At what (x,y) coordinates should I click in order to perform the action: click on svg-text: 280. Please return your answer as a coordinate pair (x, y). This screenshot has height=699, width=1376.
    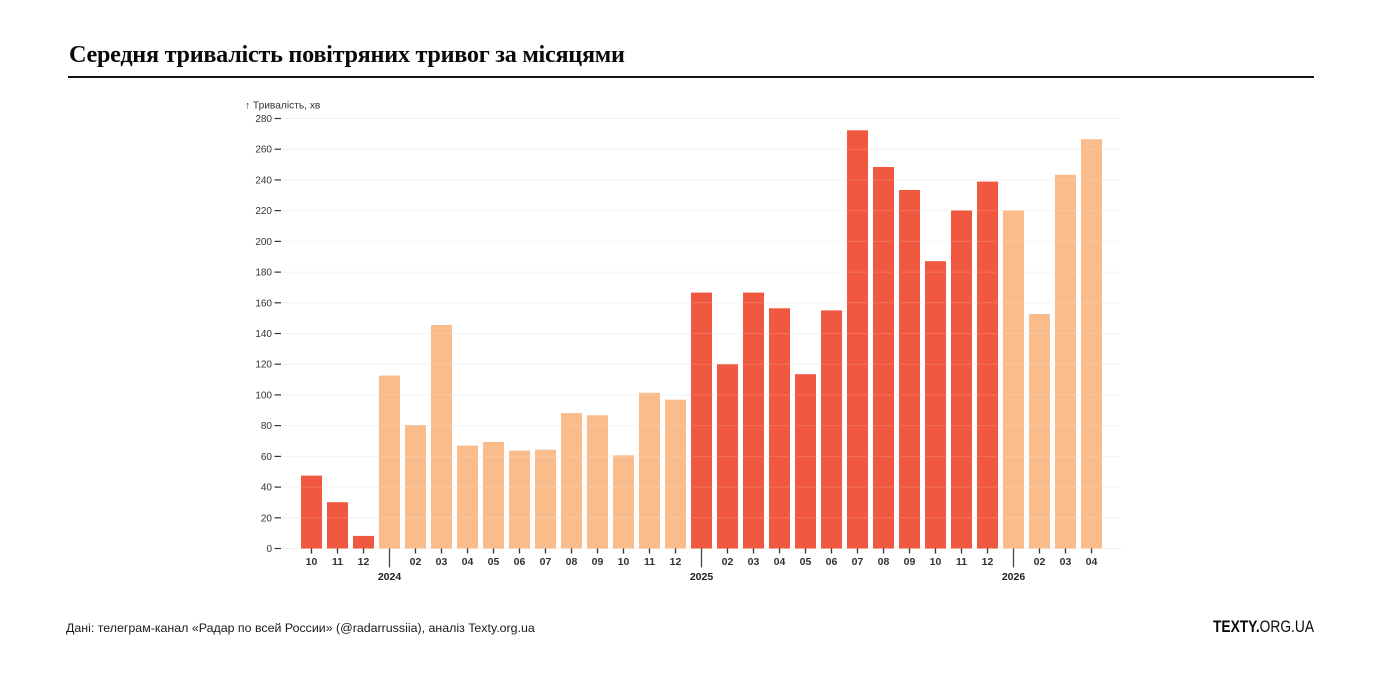
    Looking at the image, I should click on (263, 119).